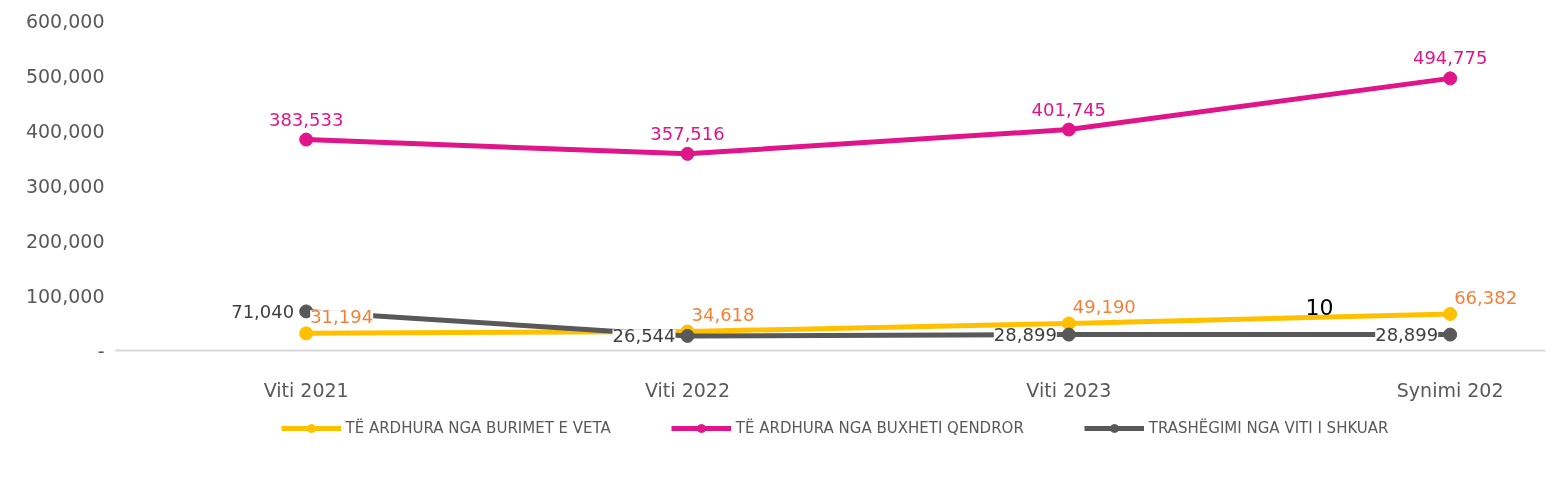 This screenshot has height=490, width=1564. Describe the element at coordinates (65, 240) in the screenshot. I see `y-tick-label: 200,000` at that location.